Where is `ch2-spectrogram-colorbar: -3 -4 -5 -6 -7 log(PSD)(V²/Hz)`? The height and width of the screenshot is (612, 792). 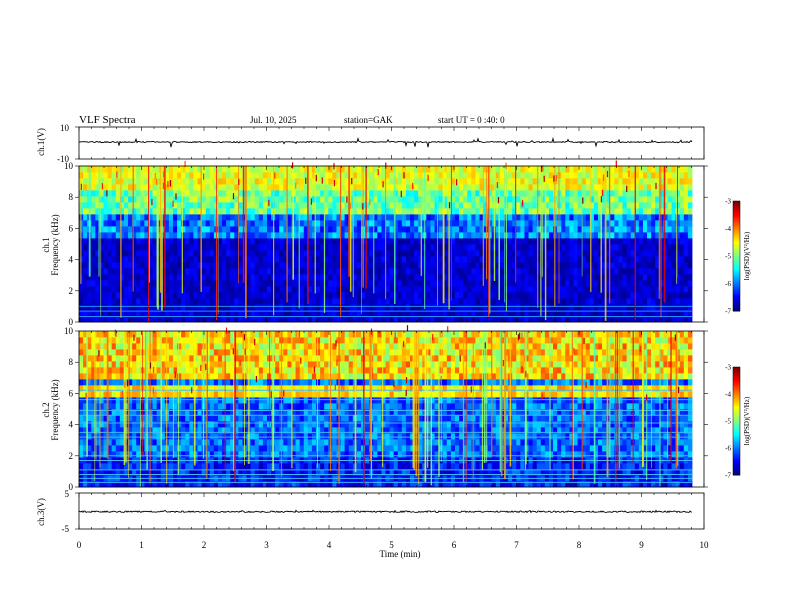
ch2-spectrogram-colorbar: -3 -4 -5 -6 -7 log(PSD)(V²/Hz) is located at coordinates (738, 422).